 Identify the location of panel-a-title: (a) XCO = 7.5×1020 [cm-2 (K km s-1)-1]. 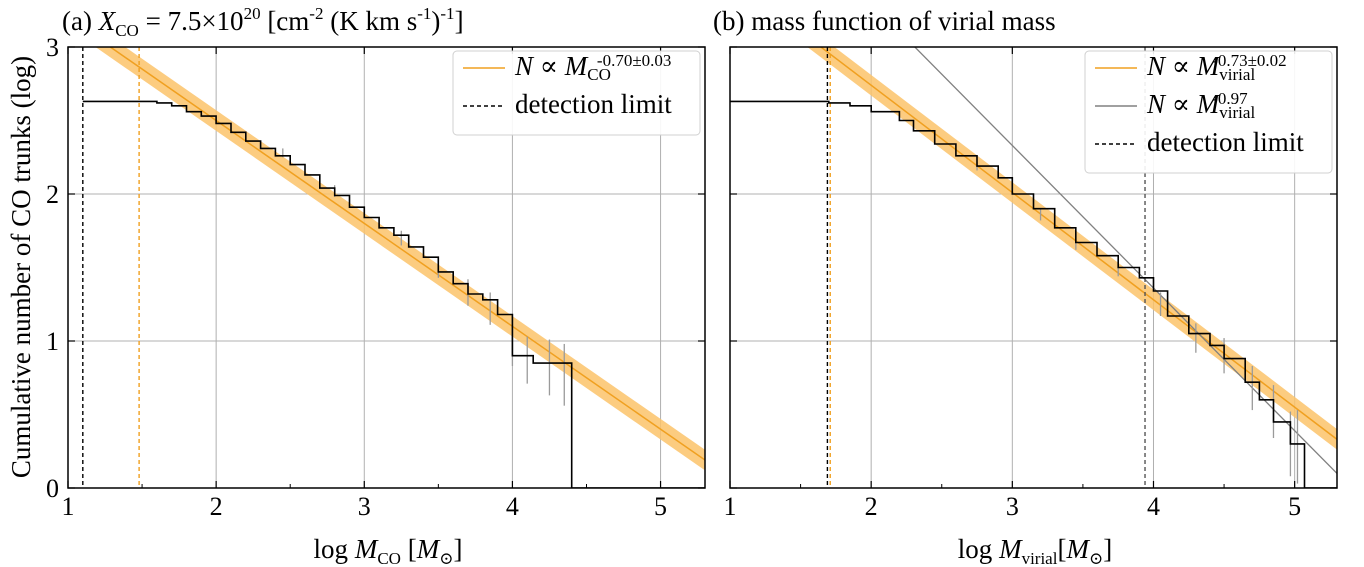
(263, 22).